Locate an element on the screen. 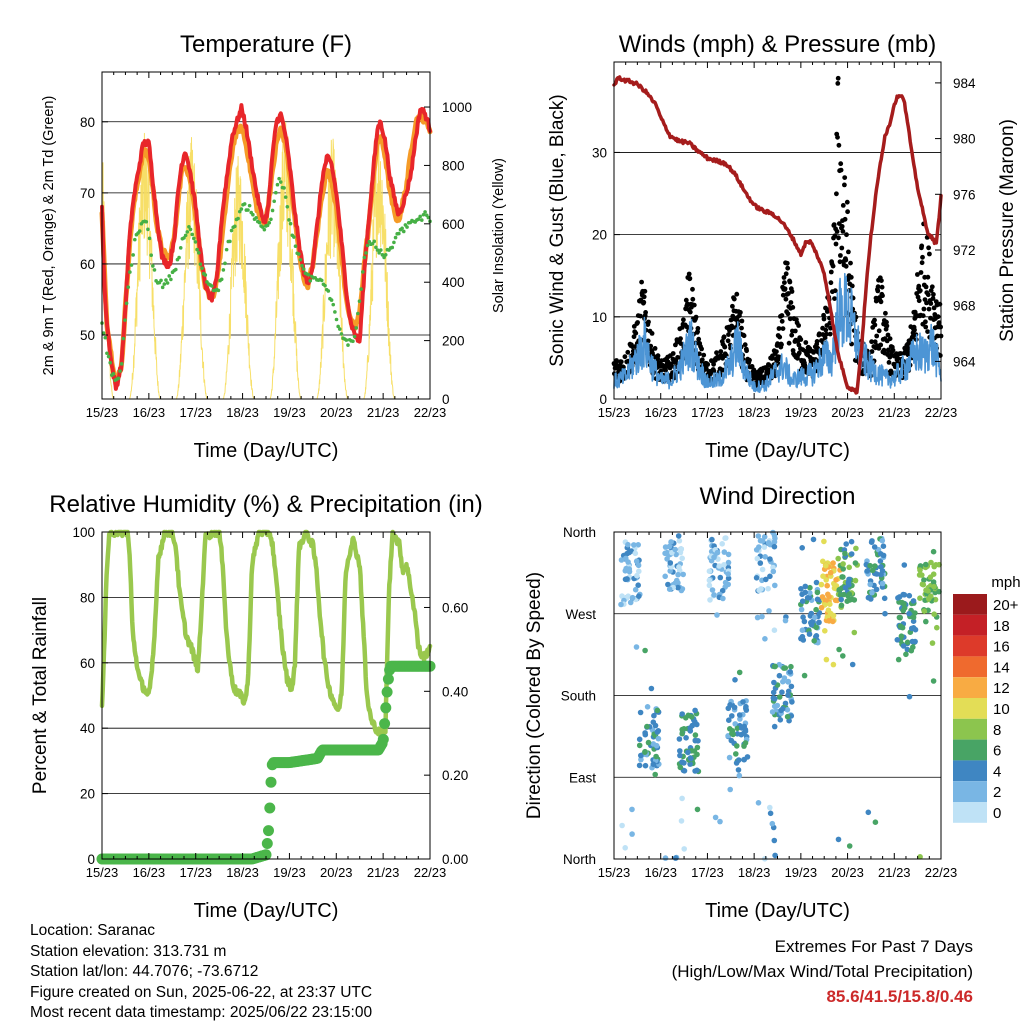 The width and height of the screenshot is (1024, 1024). wind-line is located at coordinates (777, 333).